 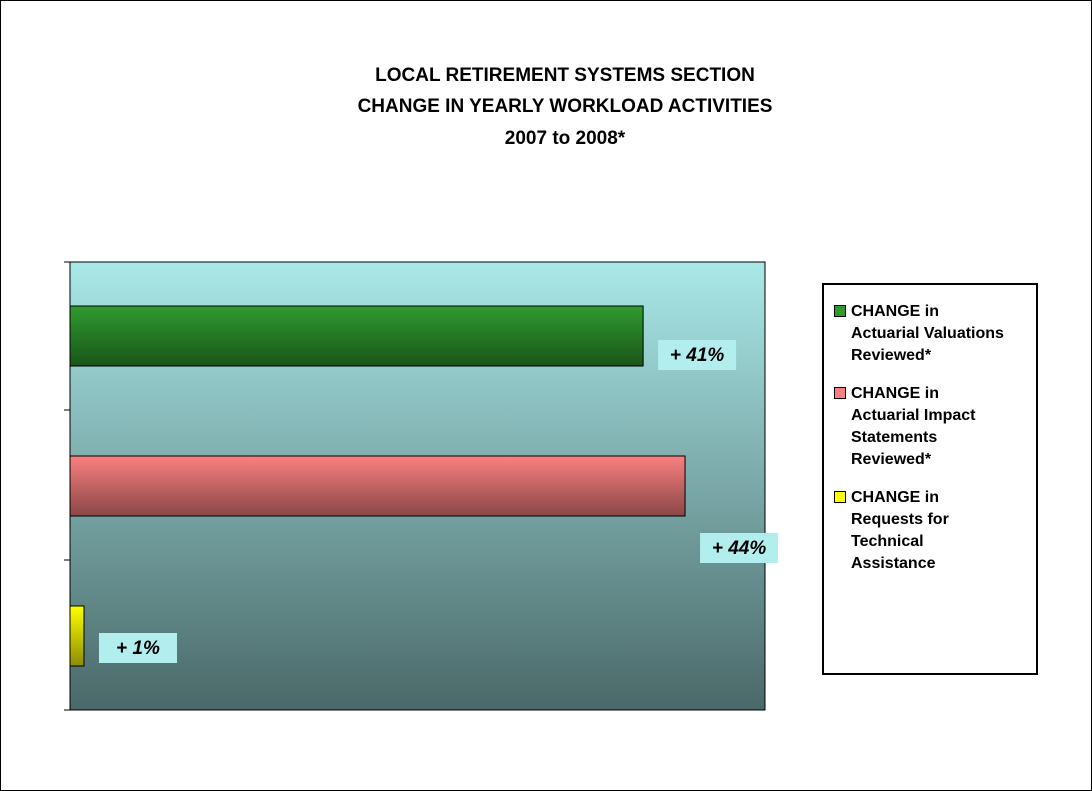 I want to click on legend-item: CHANGE in Actuarial Valuations Reviewed*, so click(x=935, y=334).